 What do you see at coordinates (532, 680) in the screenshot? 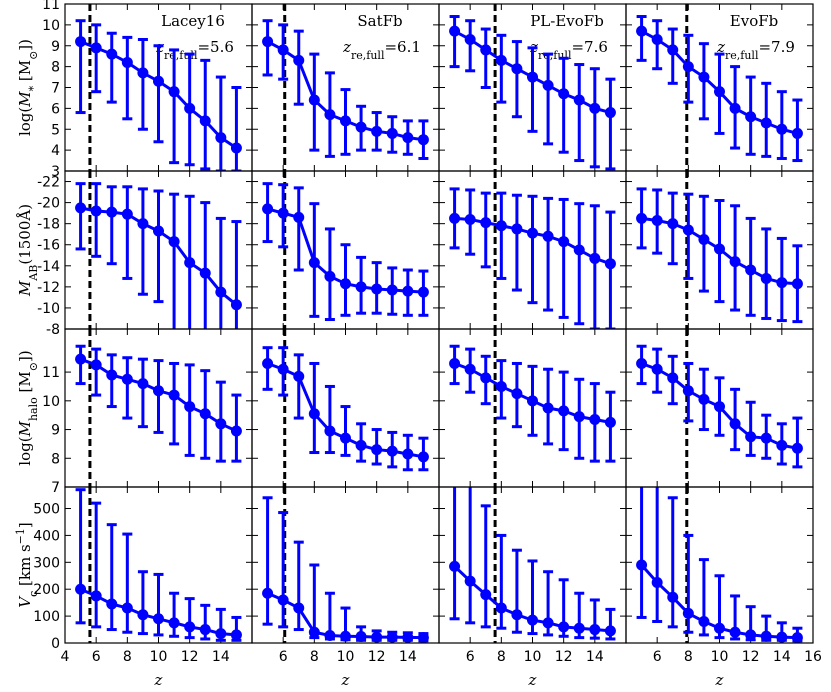
I see `x-axis-label: z` at bounding box center [532, 680].